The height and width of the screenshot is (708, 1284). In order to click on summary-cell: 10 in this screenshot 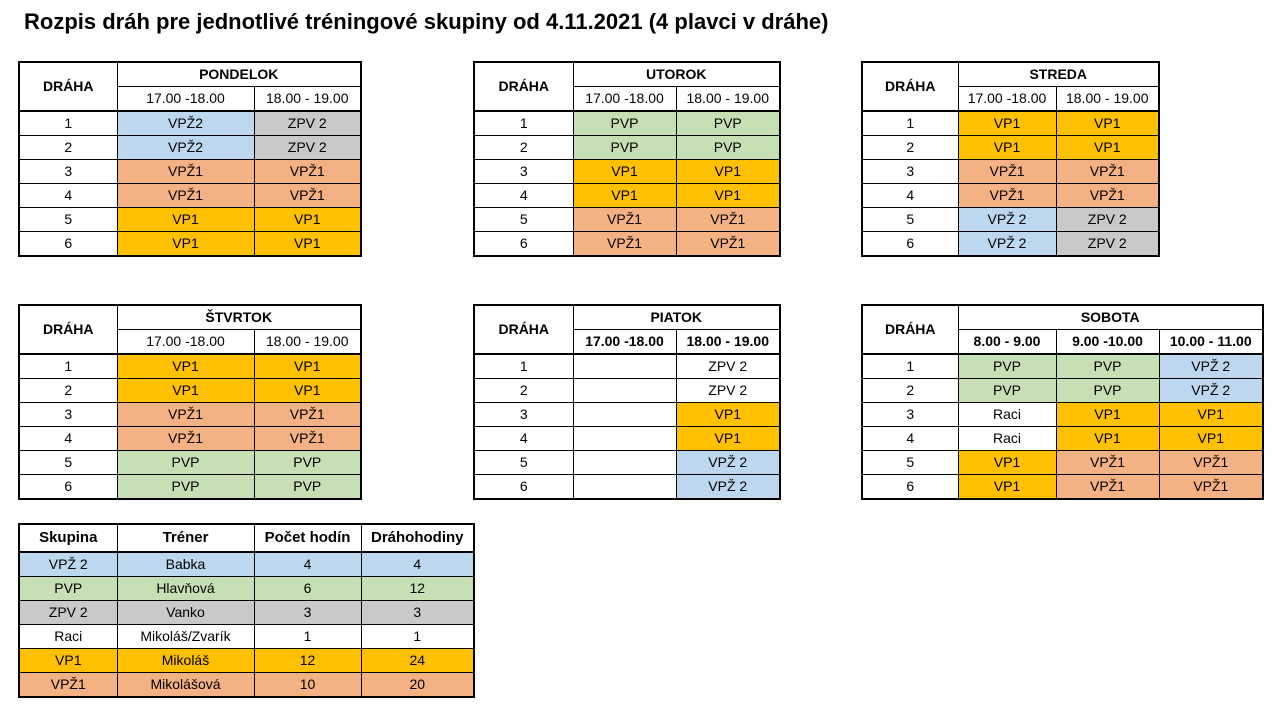, I will do `click(307, 685)`.